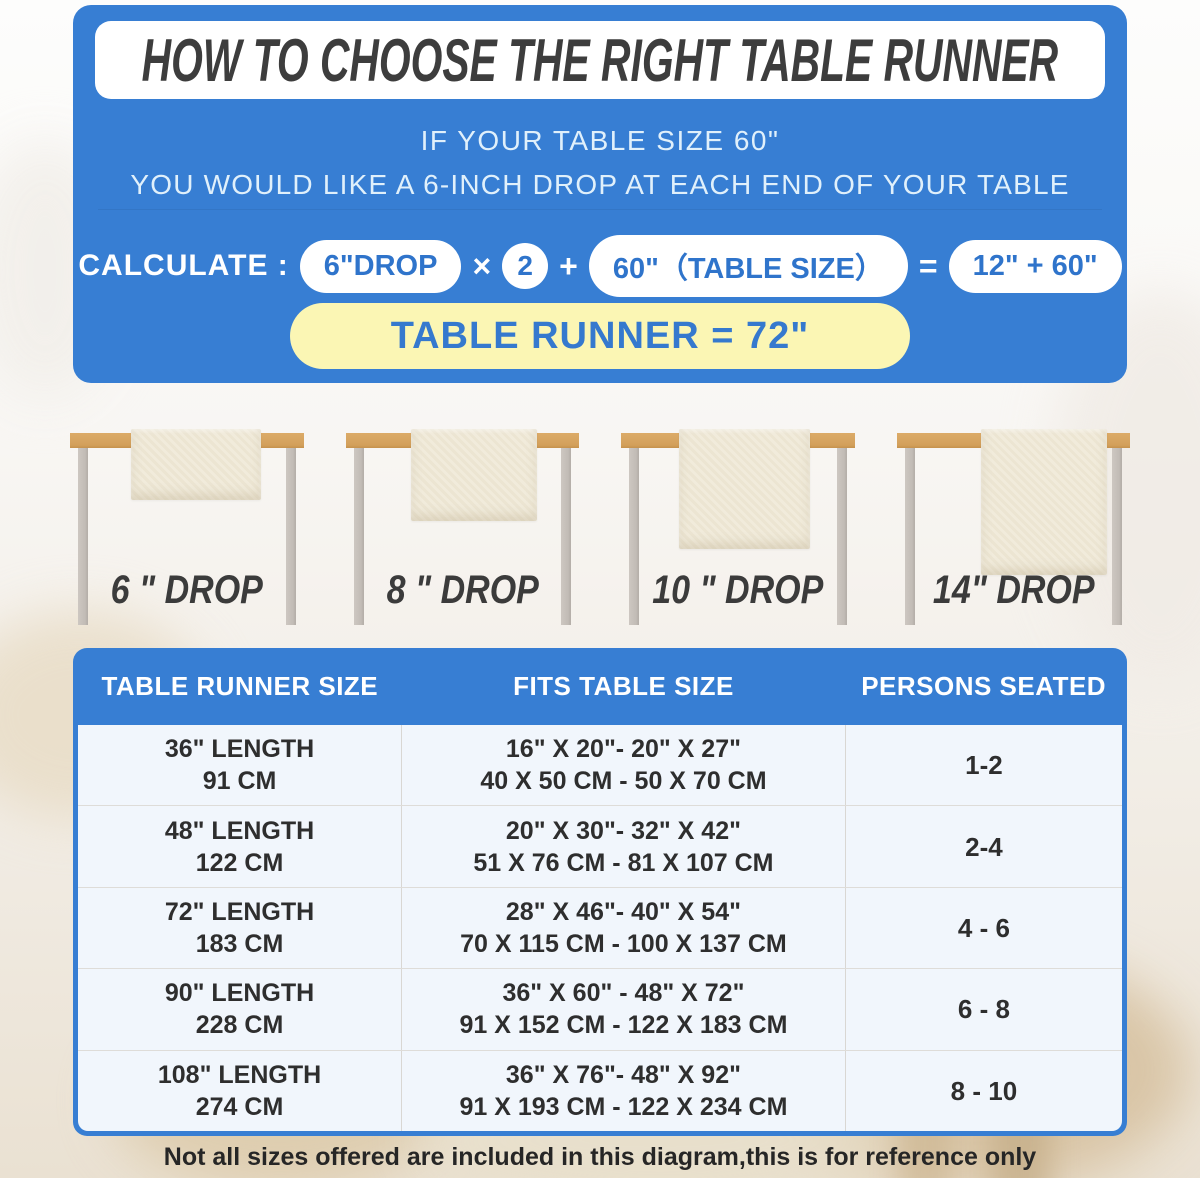 This screenshot has width=1200, height=1178. I want to click on drop-label: 8 " DROP, so click(462, 590).